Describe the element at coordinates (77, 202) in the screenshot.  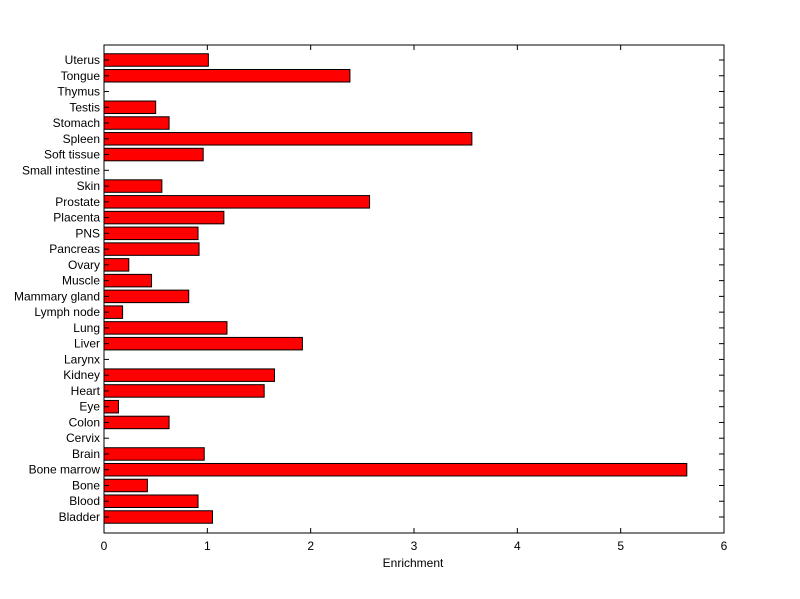
I see `y-tick-label-prostate: Prostate` at that location.